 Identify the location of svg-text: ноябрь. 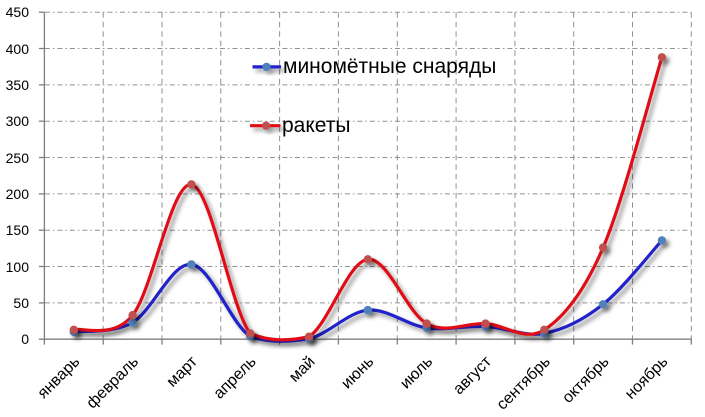
(646, 377).